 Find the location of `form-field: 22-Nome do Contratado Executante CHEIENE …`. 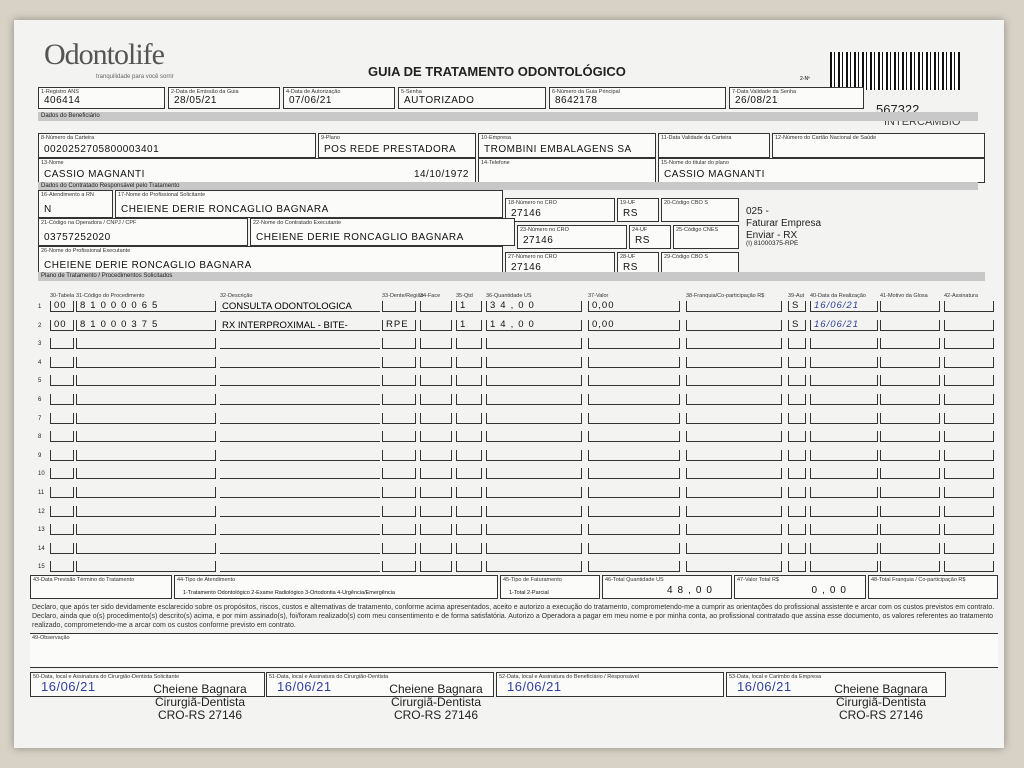

form-field: 22-Nome do Contratado Executante CHEIENE … is located at coordinates (382, 232).